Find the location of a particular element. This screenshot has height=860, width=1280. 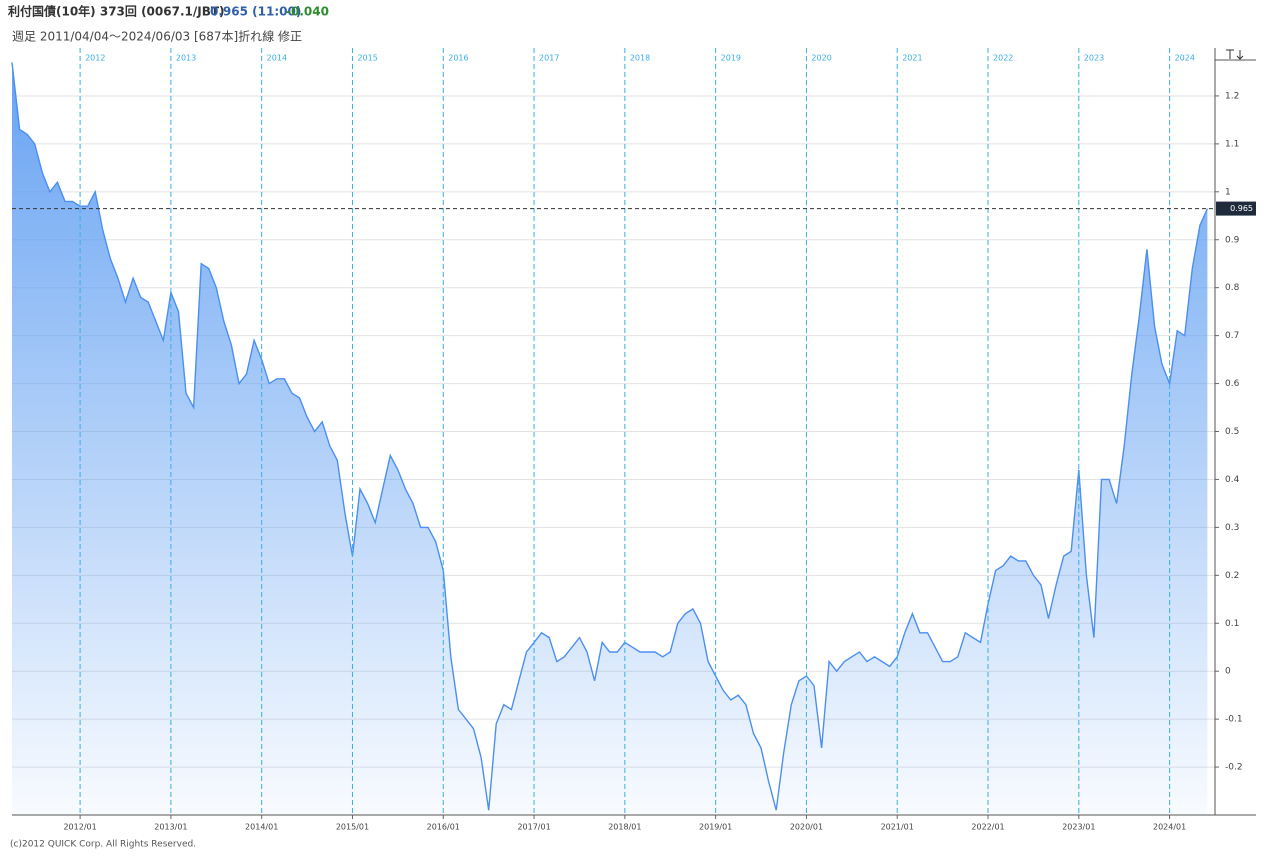

year-label: 2016 is located at coordinates (458, 58).